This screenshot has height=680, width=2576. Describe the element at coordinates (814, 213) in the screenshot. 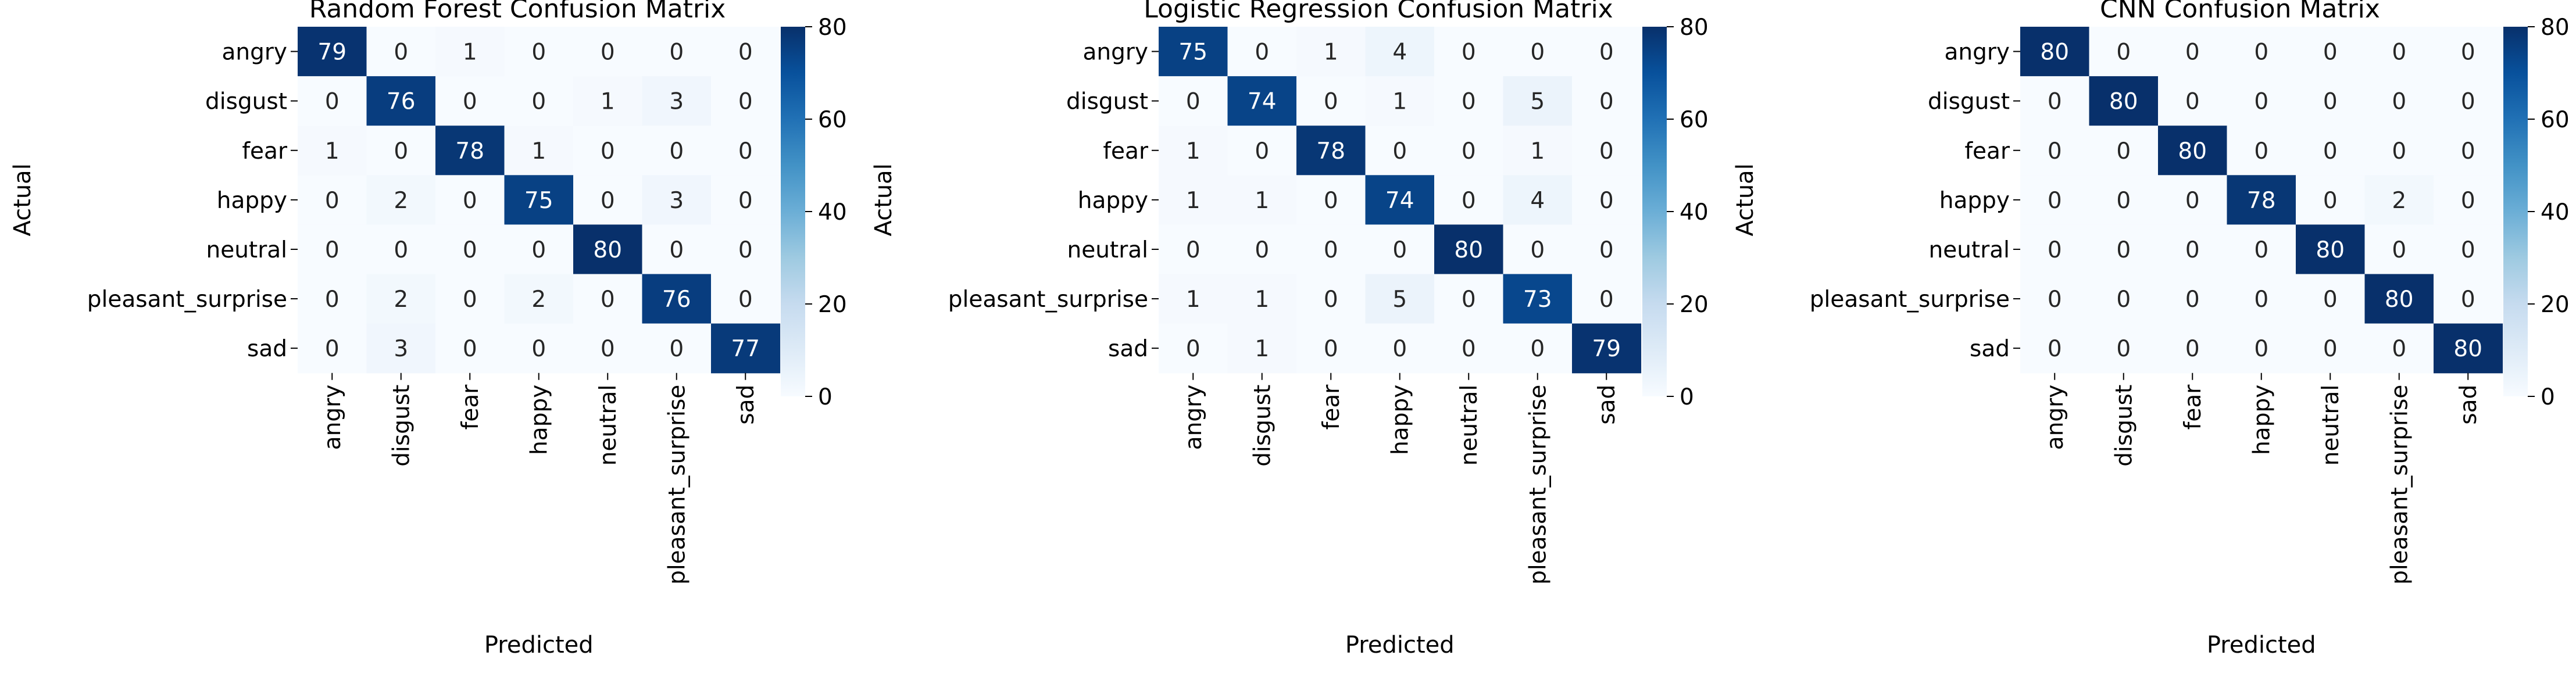

I see `colorbar: 0 20 40 60 80` at that location.